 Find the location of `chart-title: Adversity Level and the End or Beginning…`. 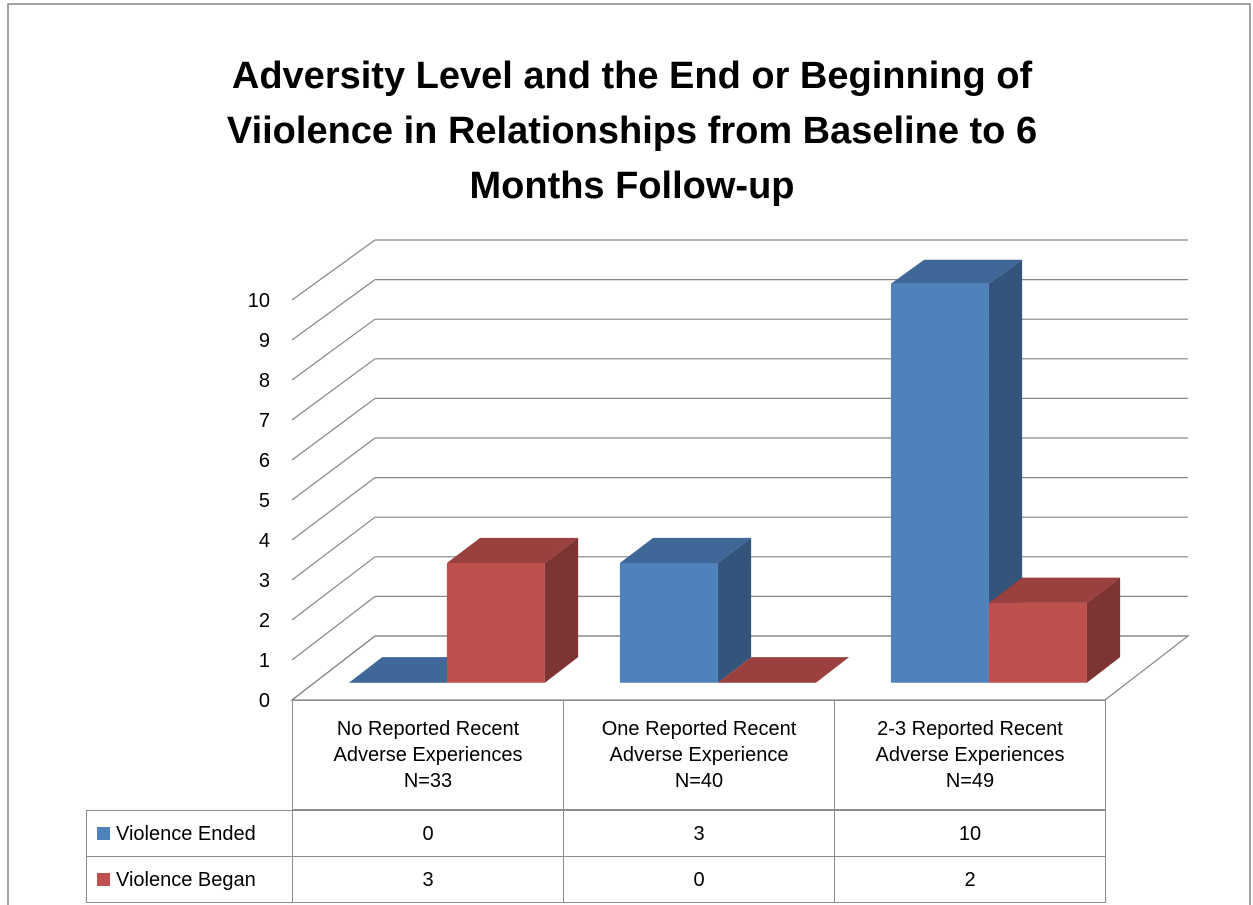

chart-title: Adversity Level and the End or Beginning… is located at coordinates (632, 76).